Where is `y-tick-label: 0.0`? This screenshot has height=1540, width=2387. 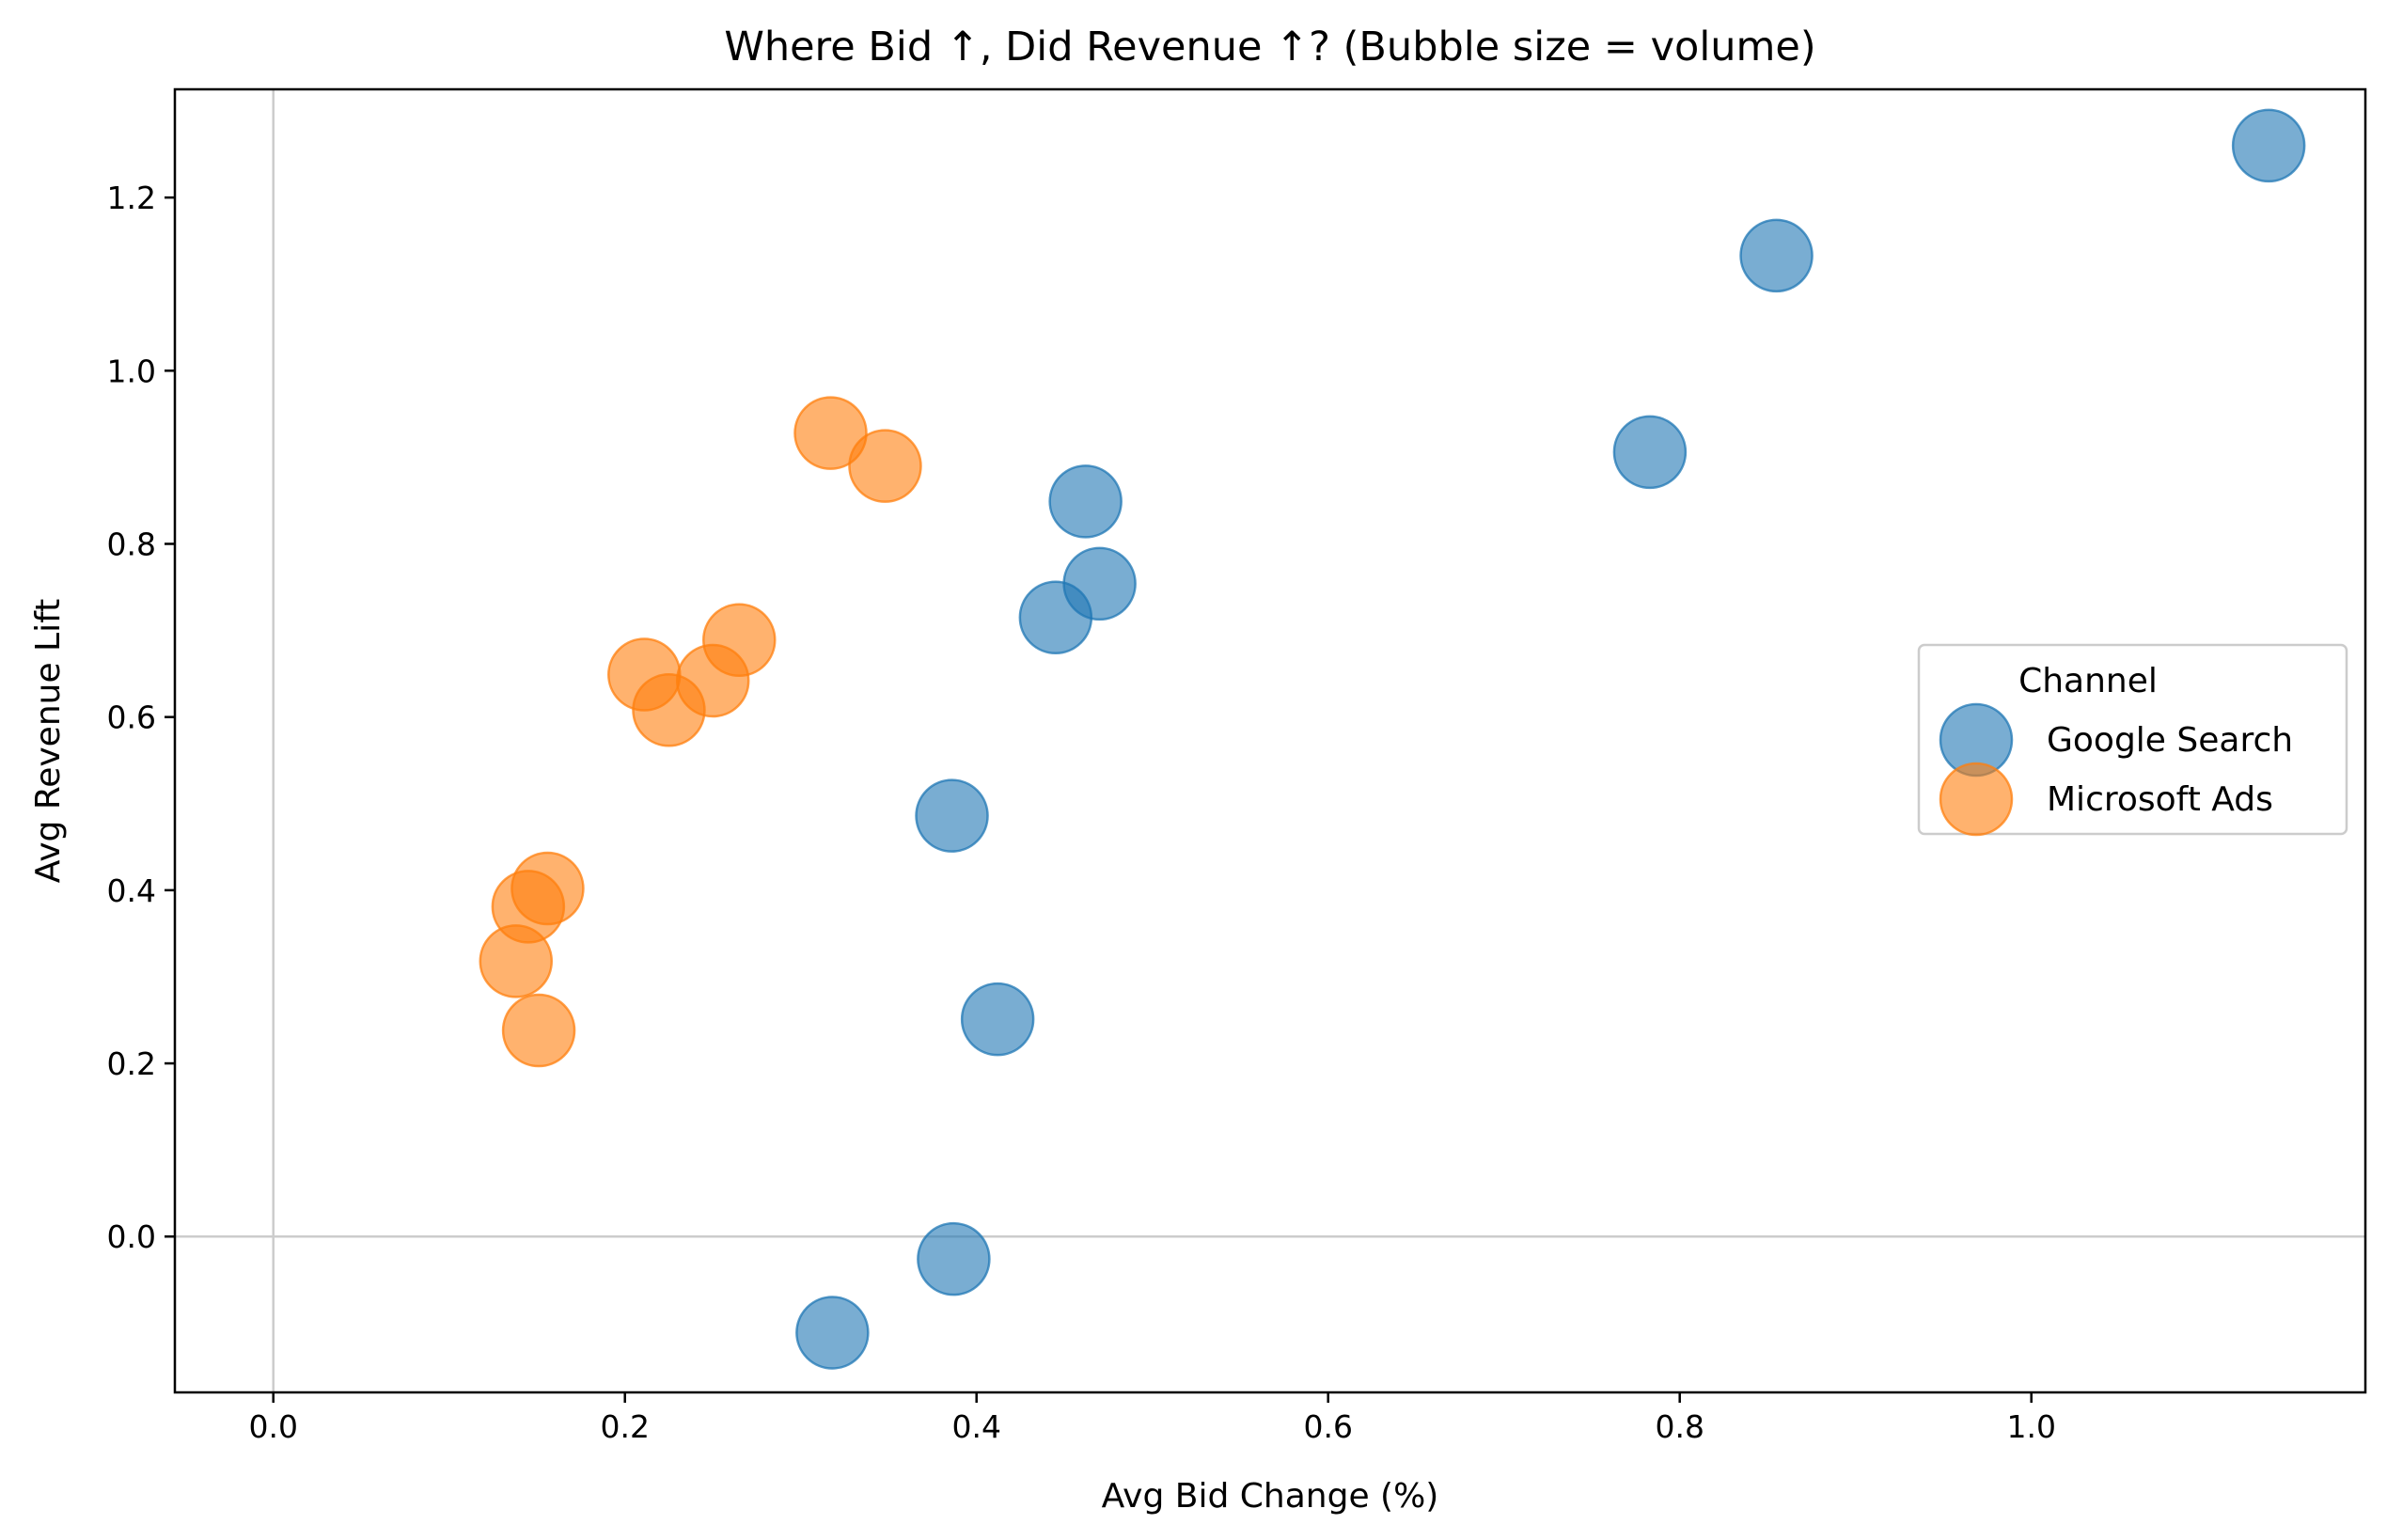 y-tick-label: 0.0 is located at coordinates (131, 1236).